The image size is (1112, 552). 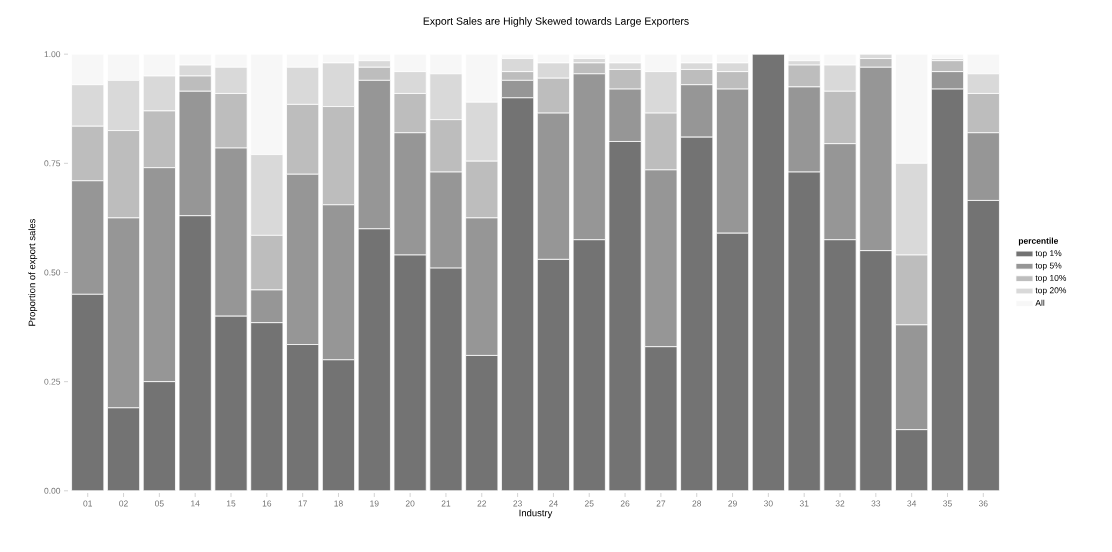 What do you see at coordinates (553, 503) in the screenshot?
I see `x-tick-label: 24` at bounding box center [553, 503].